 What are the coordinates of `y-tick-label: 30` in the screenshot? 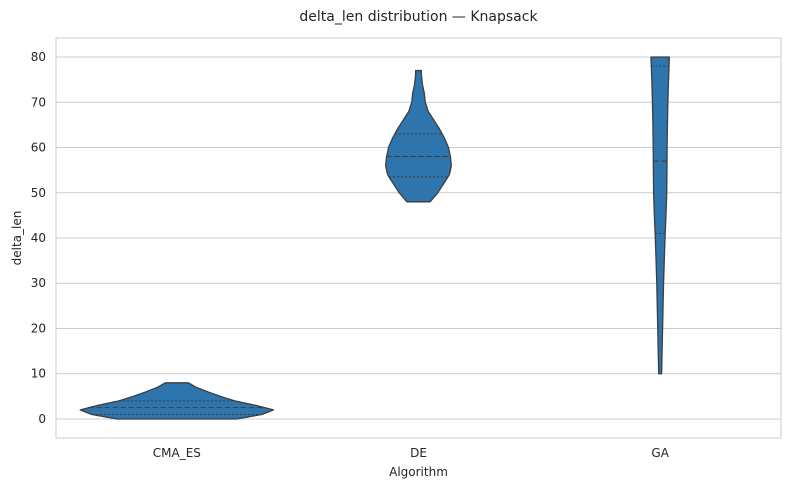 It's located at (38, 283).